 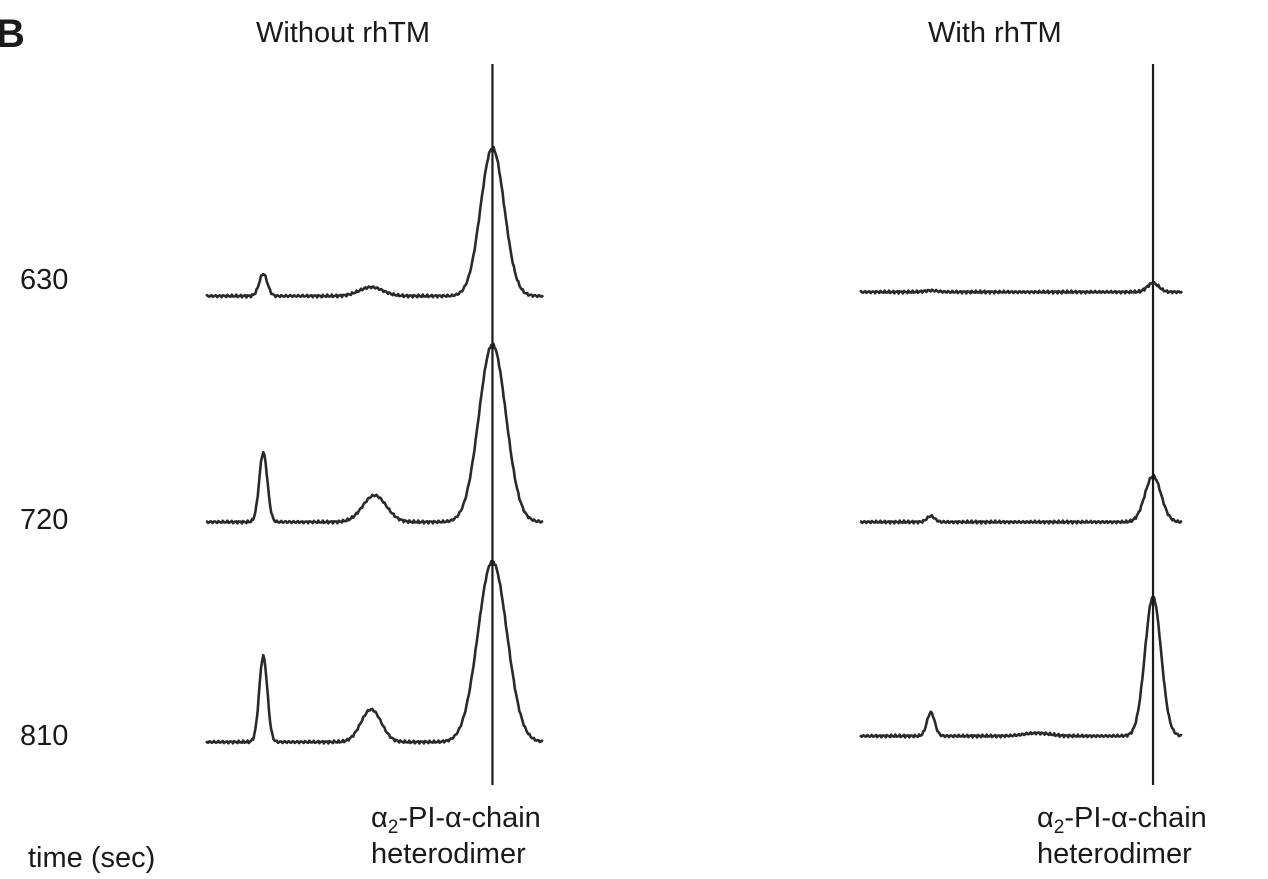 What do you see at coordinates (12, 34) in the screenshot?
I see `panel-letter: B` at bounding box center [12, 34].